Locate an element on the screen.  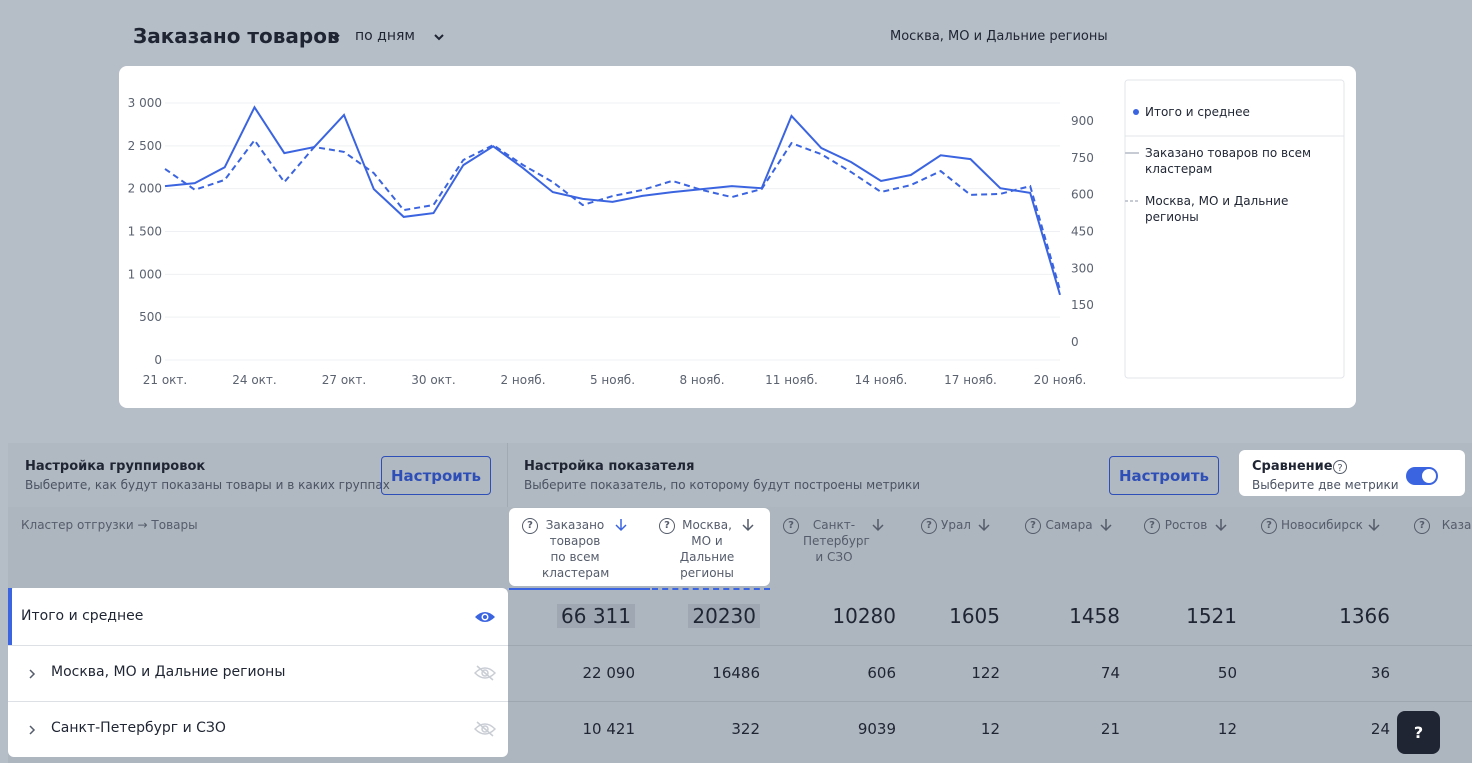
table-cell: 1458 is located at coordinates (1094, 616).